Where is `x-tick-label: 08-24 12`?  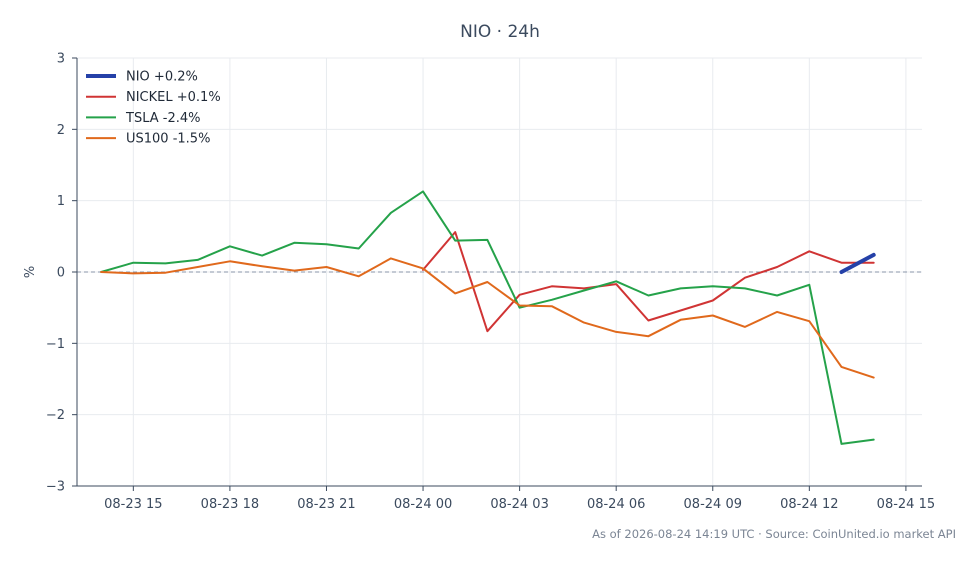
x-tick-label: 08-24 12 is located at coordinates (809, 504).